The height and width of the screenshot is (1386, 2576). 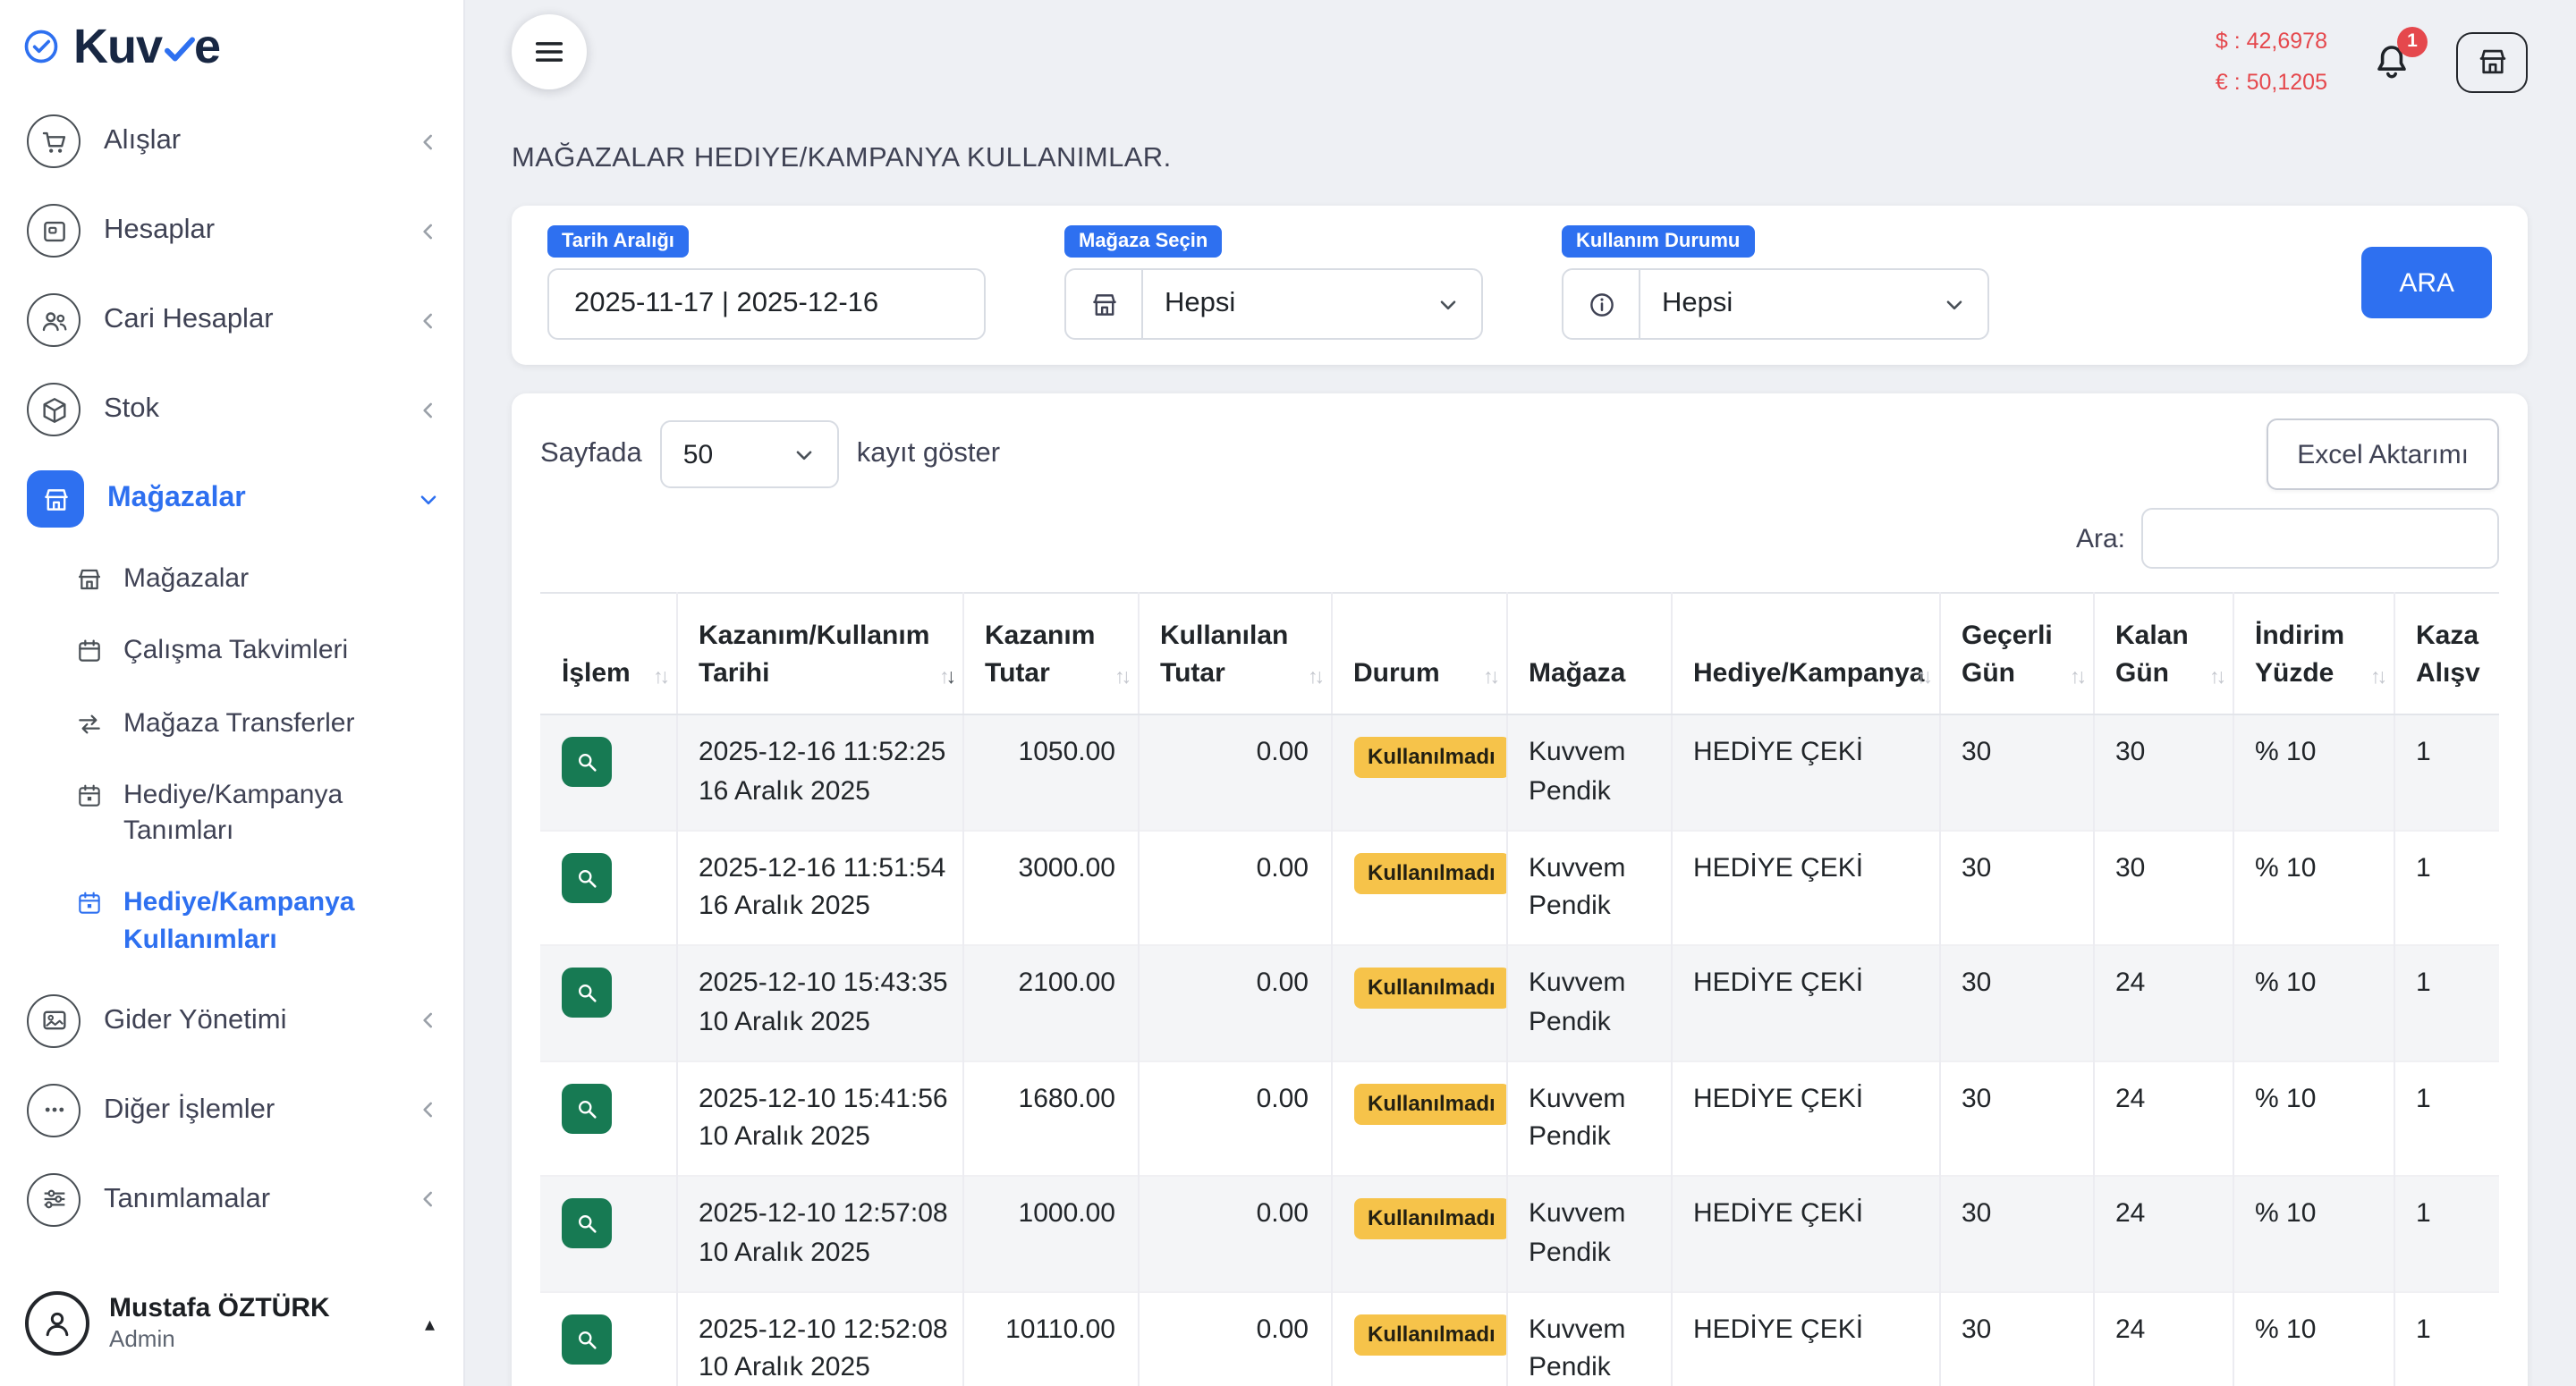 I want to click on sidebar-toggle-button, so click(x=549, y=51).